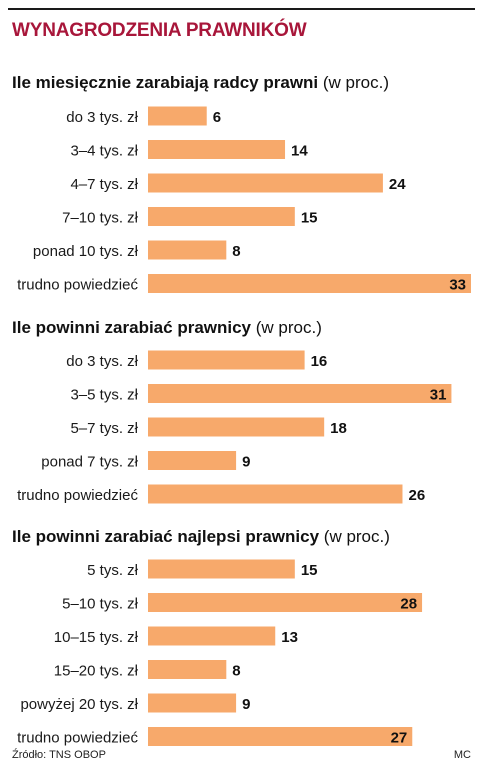 The image size is (483, 772). What do you see at coordinates (104, 395) in the screenshot?
I see `category-label: 3–5 tys. zł` at bounding box center [104, 395].